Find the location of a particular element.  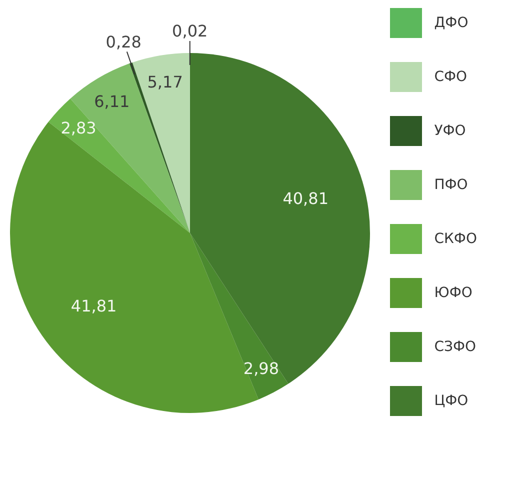

legend-label: УФО is located at coordinates (450, 131).